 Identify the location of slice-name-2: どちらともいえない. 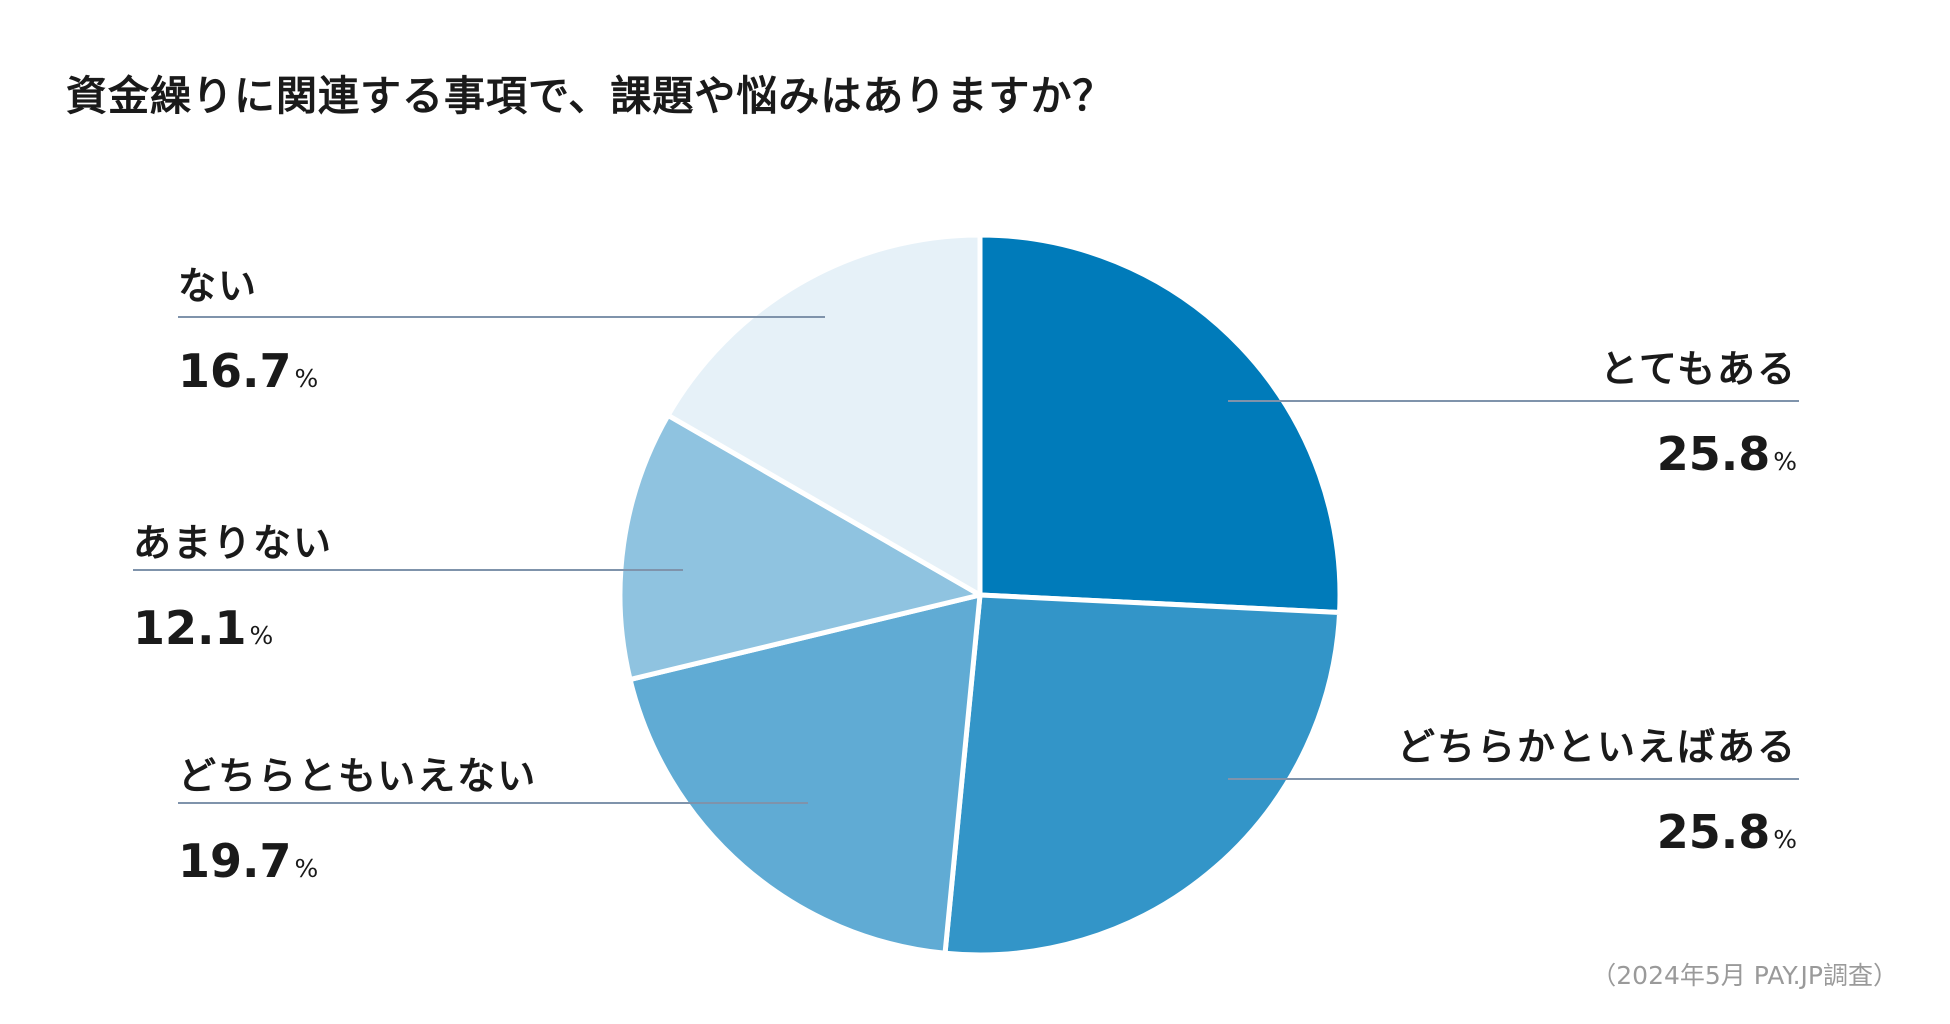
(358, 776).